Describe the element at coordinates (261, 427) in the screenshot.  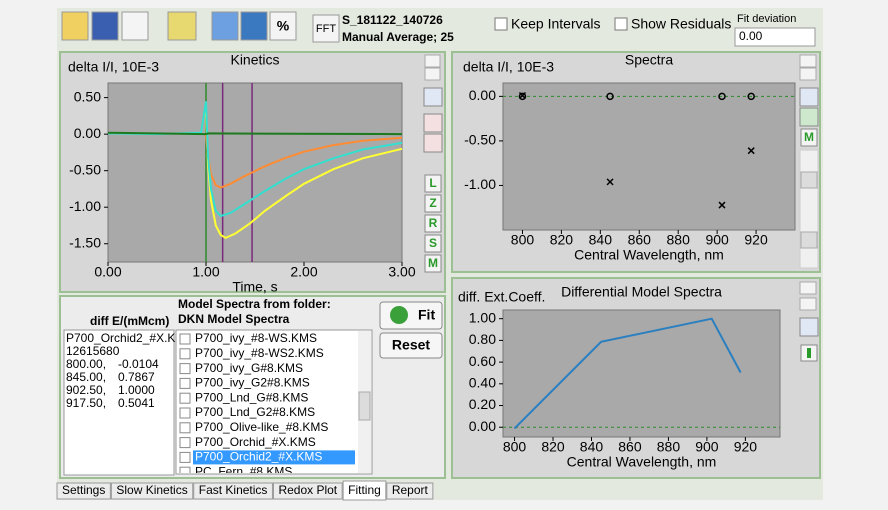
I see `list-item: P700_Olive-like_#8.KMS` at that location.